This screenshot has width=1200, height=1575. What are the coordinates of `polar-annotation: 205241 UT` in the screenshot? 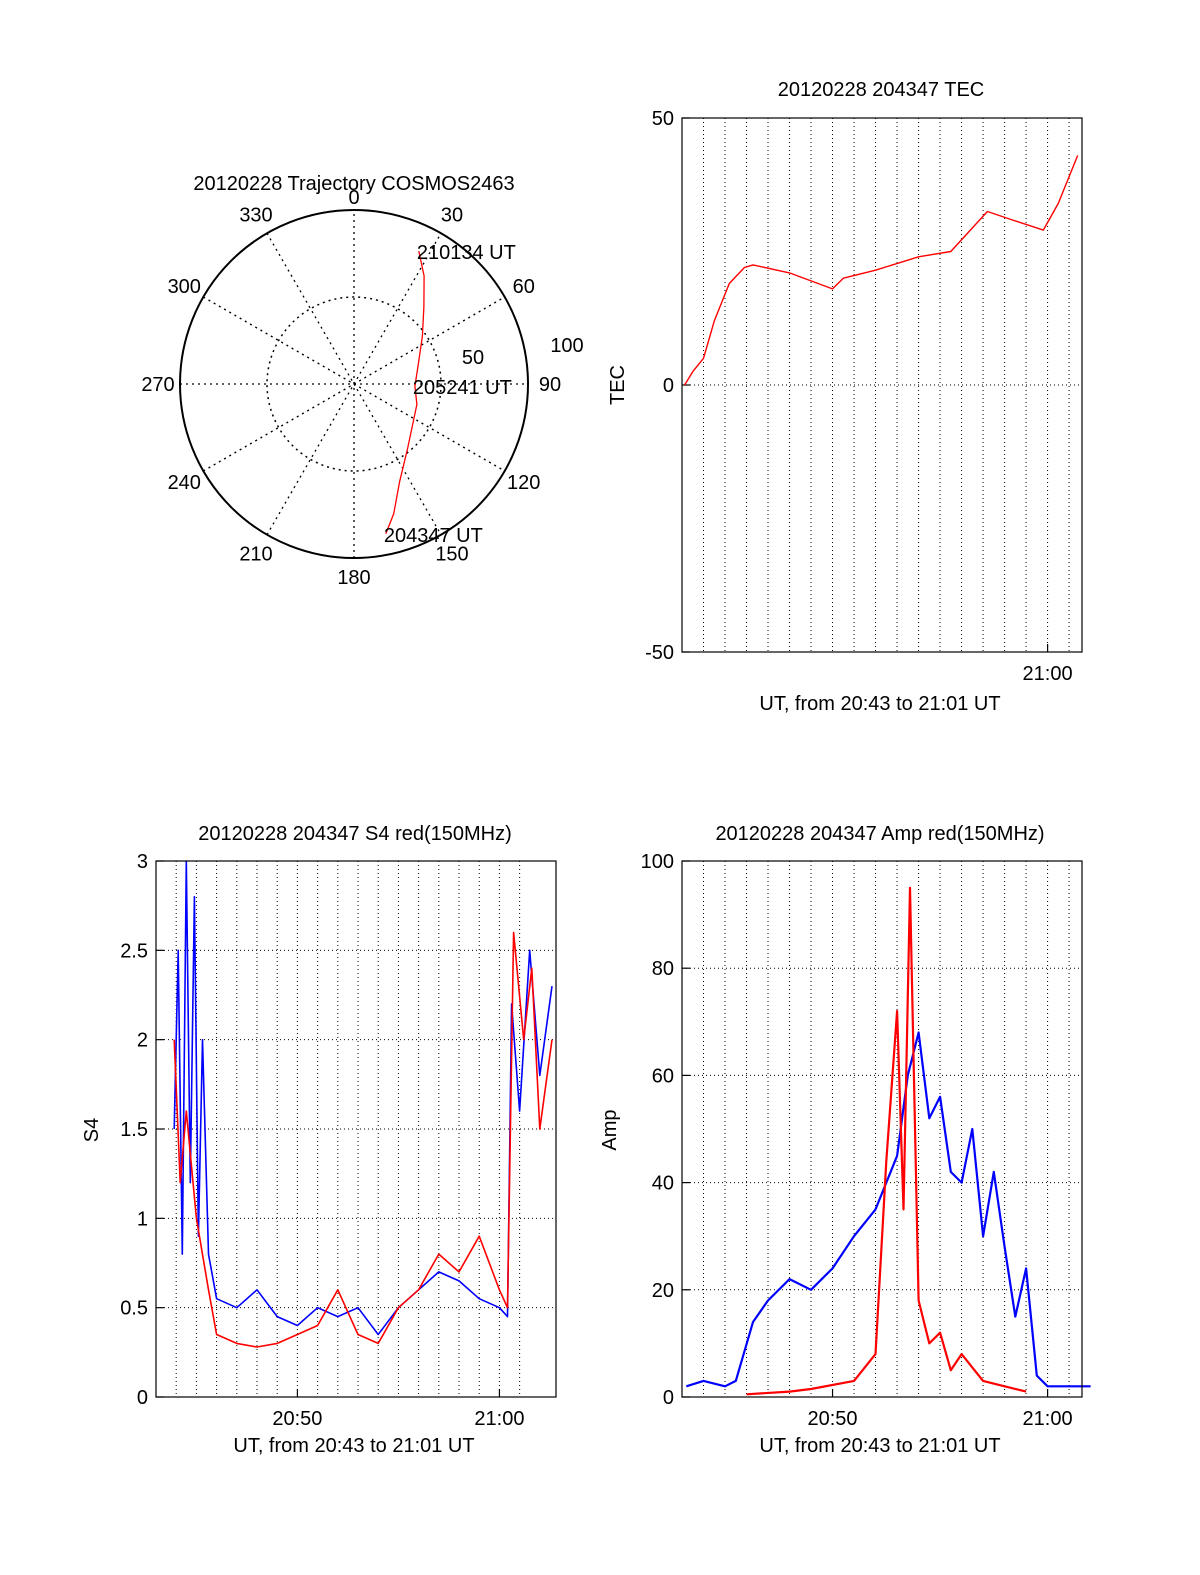 It's located at (462, 388).